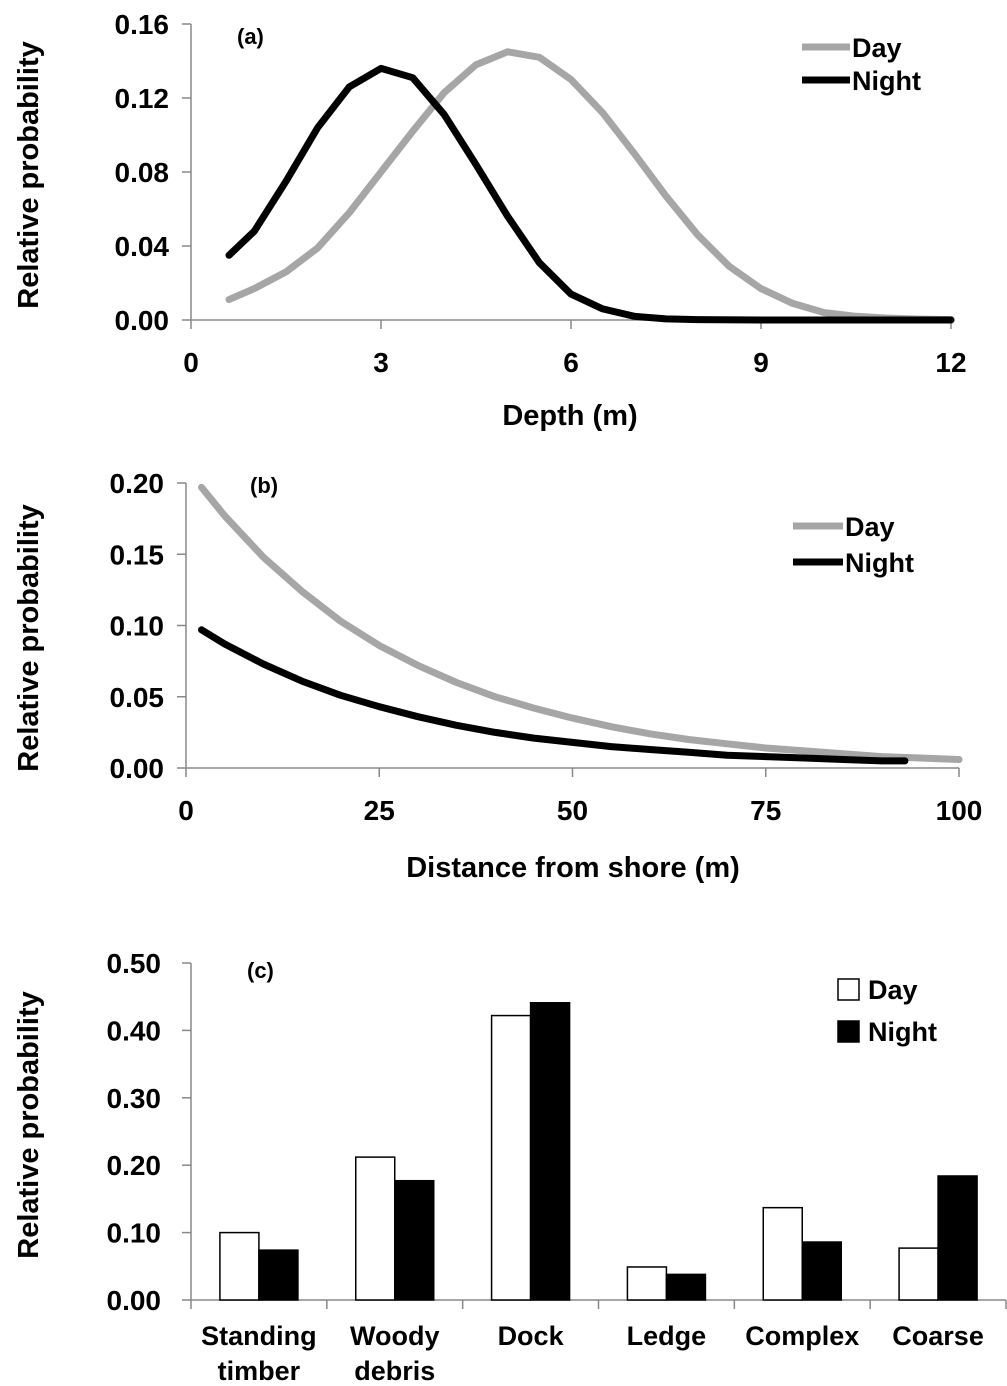 The image size is (1007, 1386). I want to click on category-label: Dock, so click(531, 1336).